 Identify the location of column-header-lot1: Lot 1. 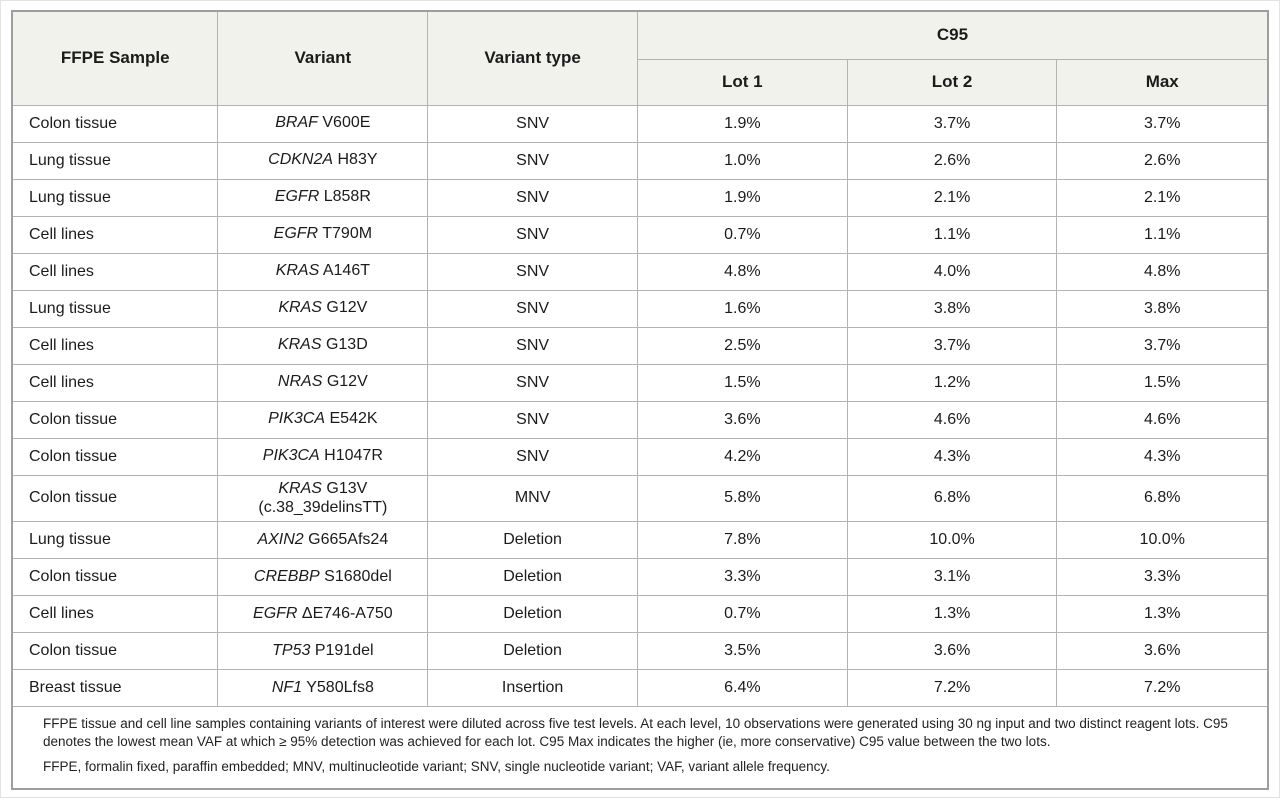
(742, 82).